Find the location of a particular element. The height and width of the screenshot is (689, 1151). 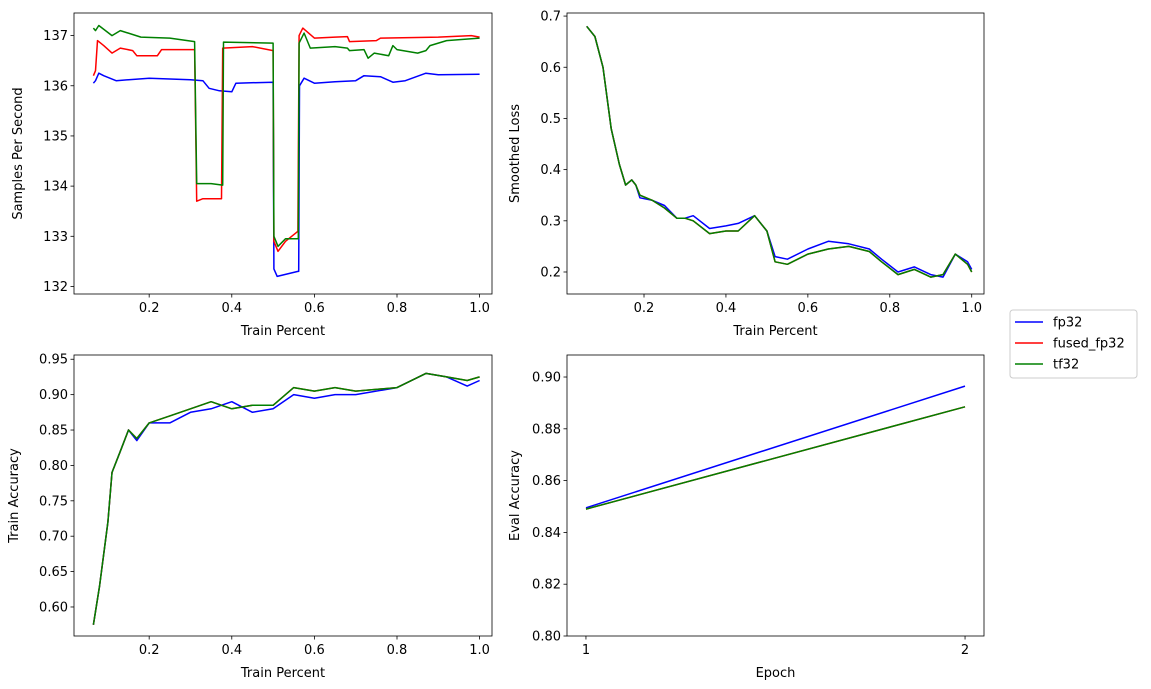

y-axis-label: Eval Accuracy is located at coordinates (515, 495).